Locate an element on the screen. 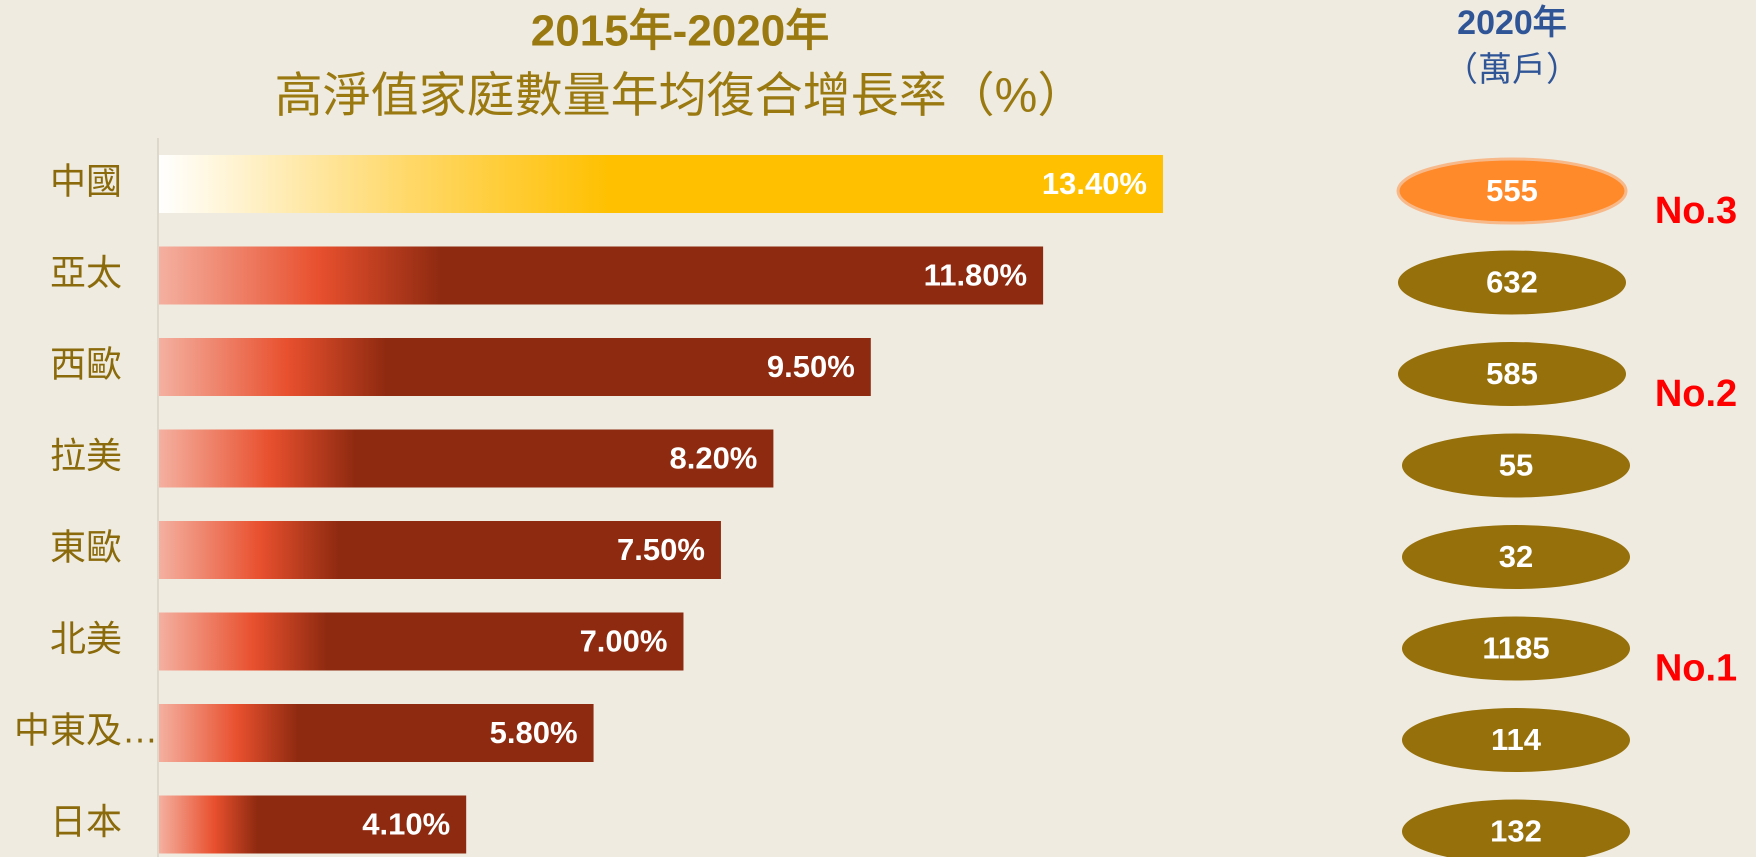 This screenshot has width=1756, height=857. category-label: 中國 is located at coordinates (86, 181).